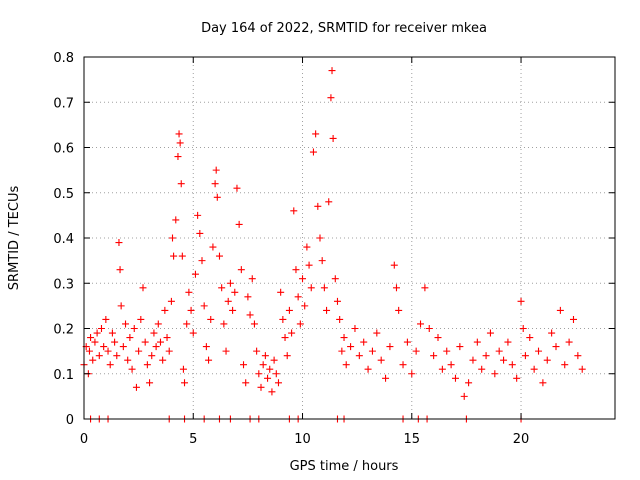 This screenshot has height=480, width=640. I want to click on y-tick-label: 0.7, so click(63, 103).